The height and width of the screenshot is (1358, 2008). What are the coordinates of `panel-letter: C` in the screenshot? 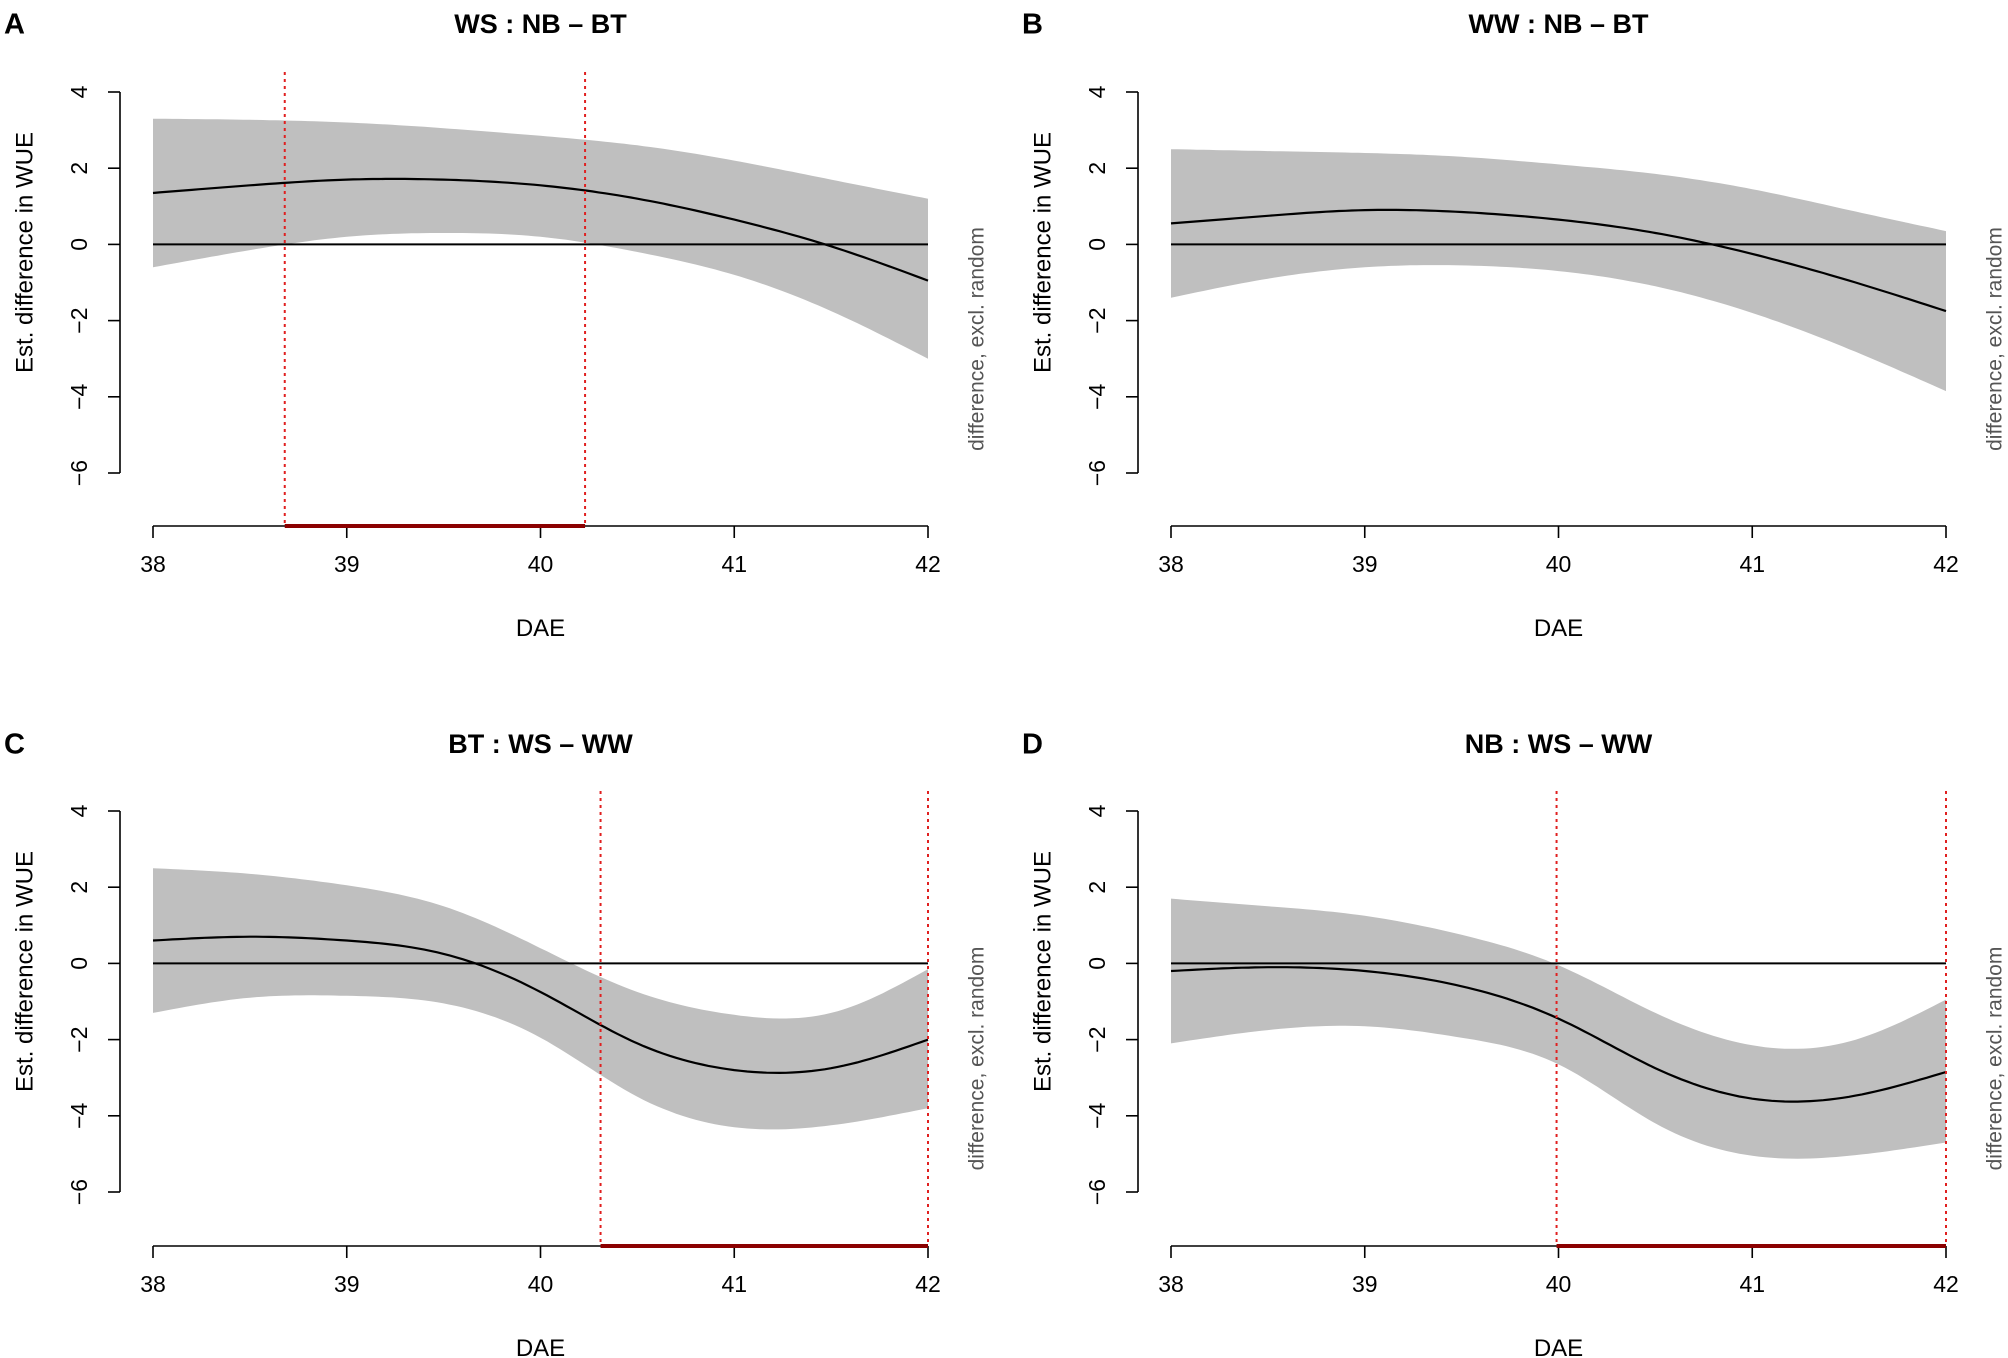 It's located at (14, 745).